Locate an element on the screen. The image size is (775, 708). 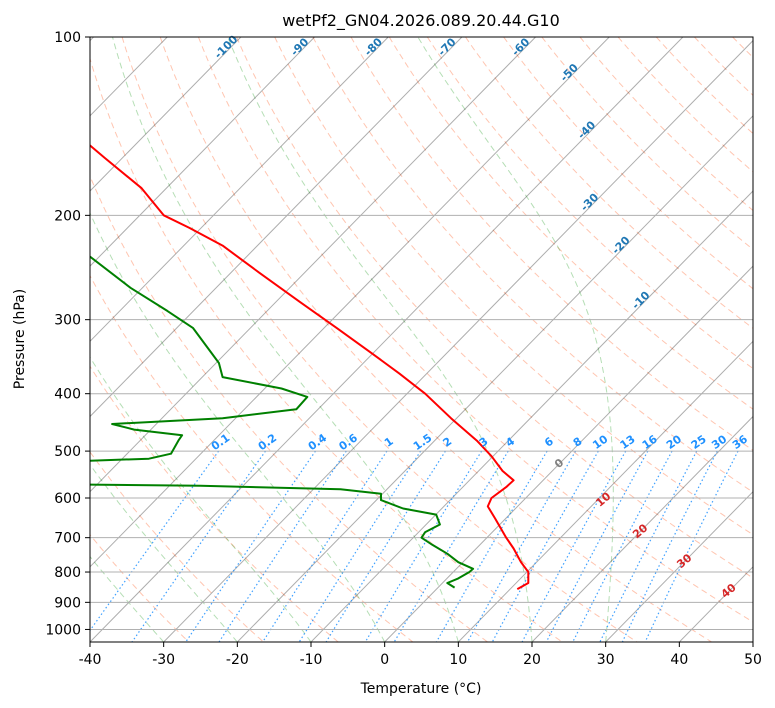
y-tick-label: 700 is located at coordinates (67, 539).